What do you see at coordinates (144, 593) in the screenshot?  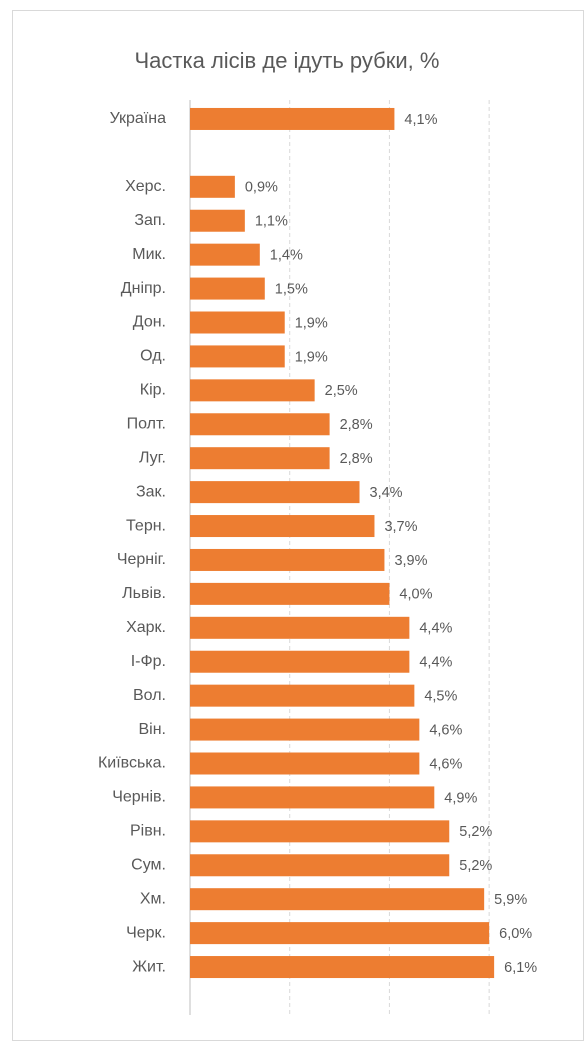 I see `y-tick-label: Львів.` at bounding box center [144, 593].